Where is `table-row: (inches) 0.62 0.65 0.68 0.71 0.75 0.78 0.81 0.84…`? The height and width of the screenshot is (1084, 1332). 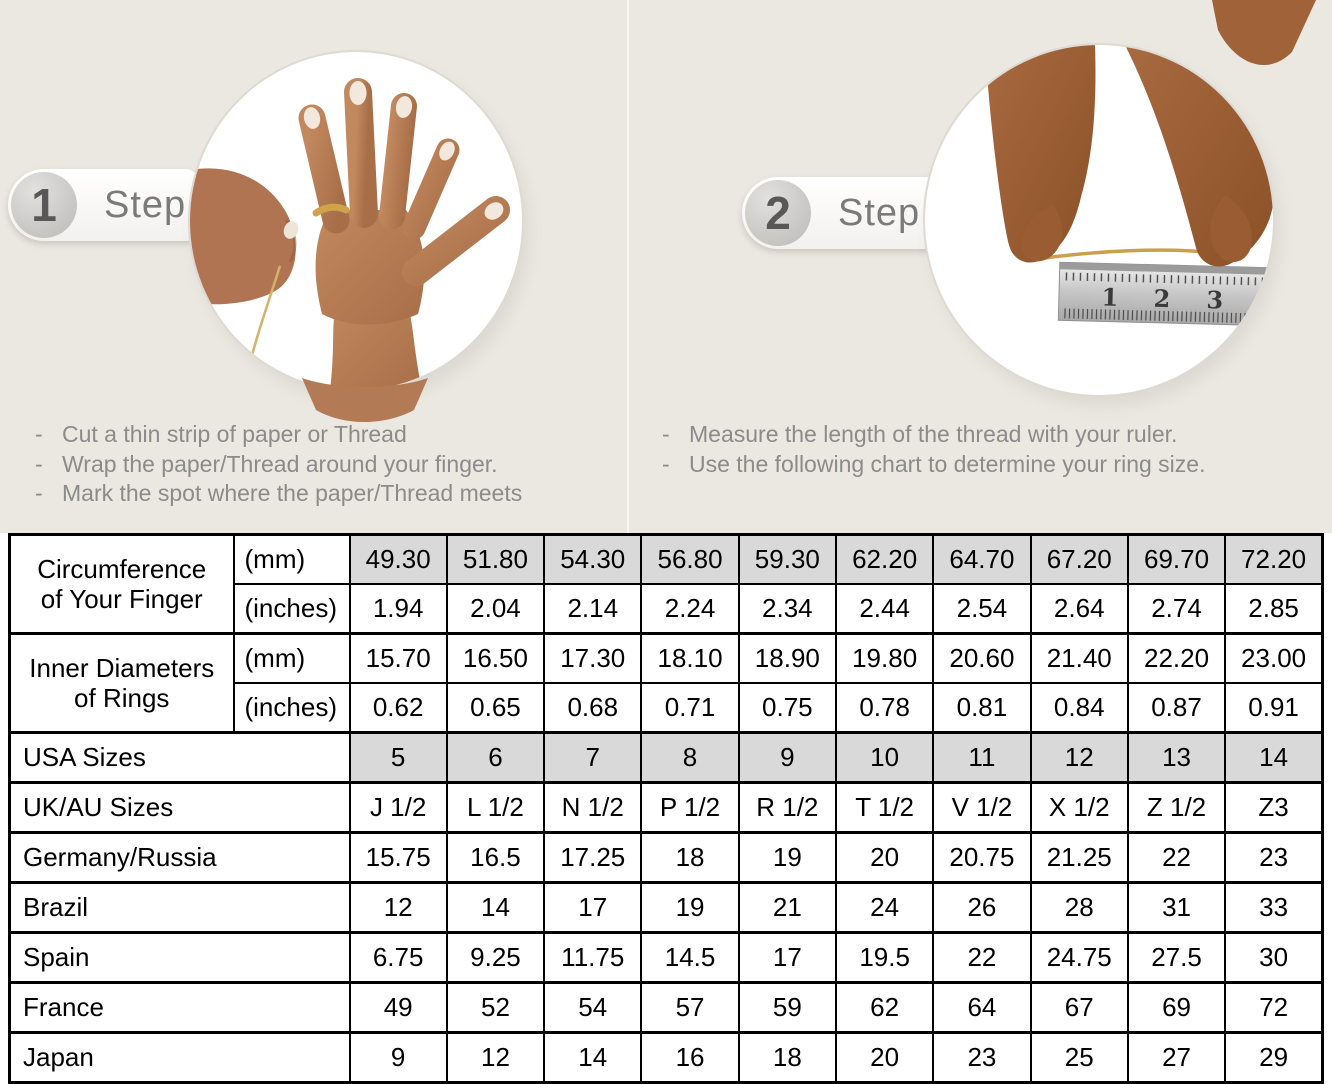 table-row: (inches) 0.62 0.65 0.68 0.71 0.75 0.78 0.81 0.84… is located at coordinates (667, 708).